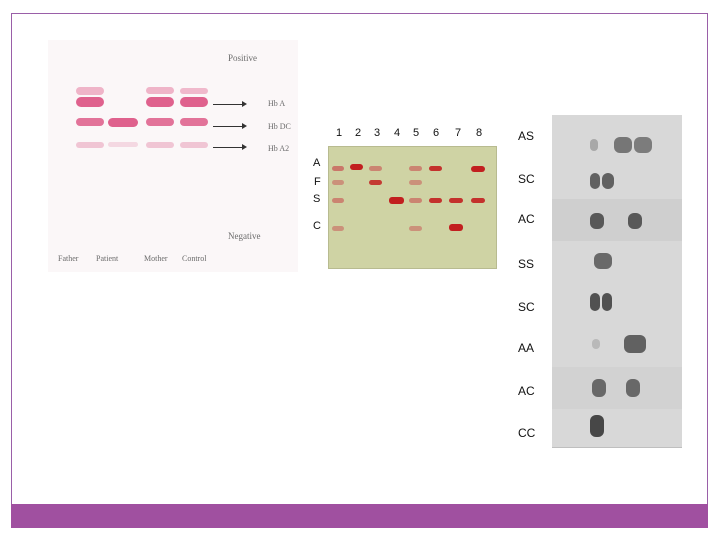 This screenshot has width=720, height=540. I want to click on lane-number-1: 1, so click(339, 133).